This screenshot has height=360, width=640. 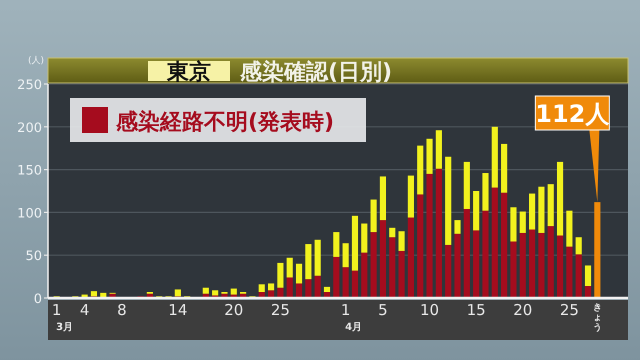 I want to click on x-tick-label: 1 3月, so click(x=63, y=317).